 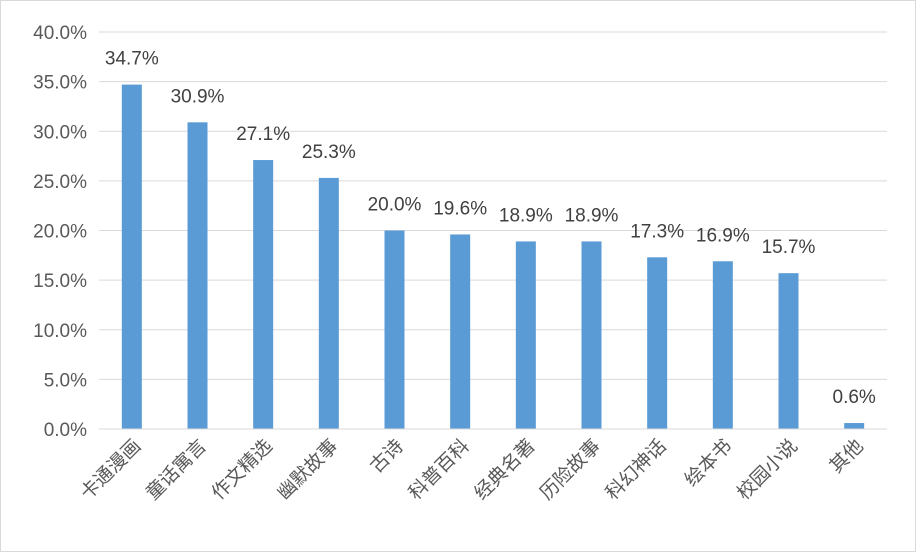 I want to click on x-category-label: 卡通漫画, so click(x=110, y=469).